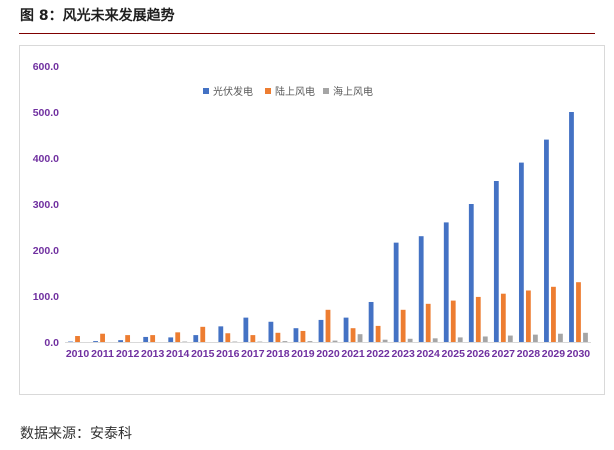 The height and width of the screenshot is (450, 614). I want to click on bar-光伏发电-2011, so click(95, 341).